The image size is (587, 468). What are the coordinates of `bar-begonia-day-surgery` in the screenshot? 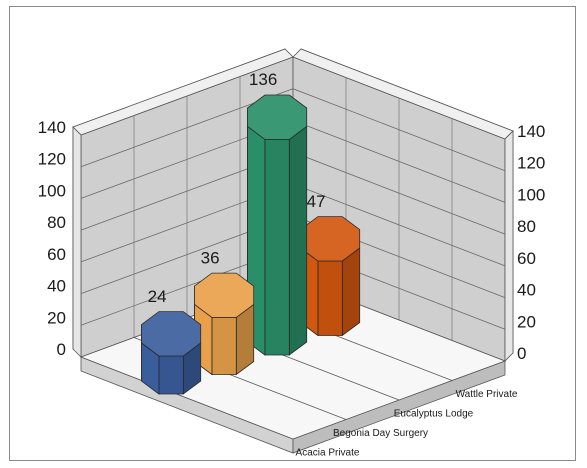 It's located at (224, 324).